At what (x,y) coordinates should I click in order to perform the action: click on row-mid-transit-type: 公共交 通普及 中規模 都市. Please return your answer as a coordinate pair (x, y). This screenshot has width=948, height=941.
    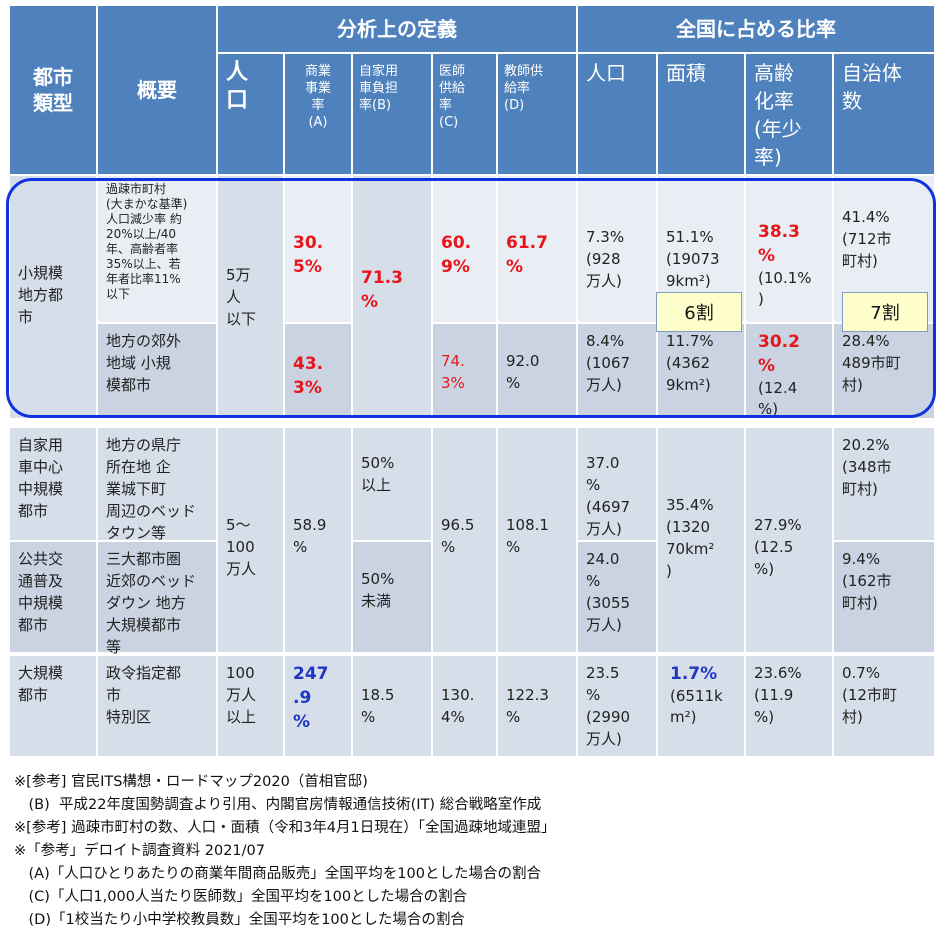
    Looking at the image, I should click on (53, 597).